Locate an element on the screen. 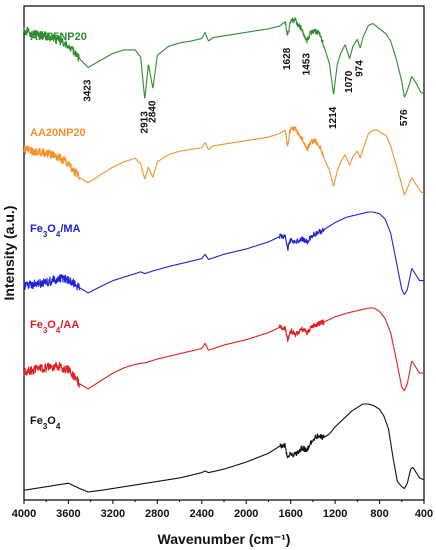 The image size is (436, 550). peak-label: 974 is located at coordinates (360, 68).